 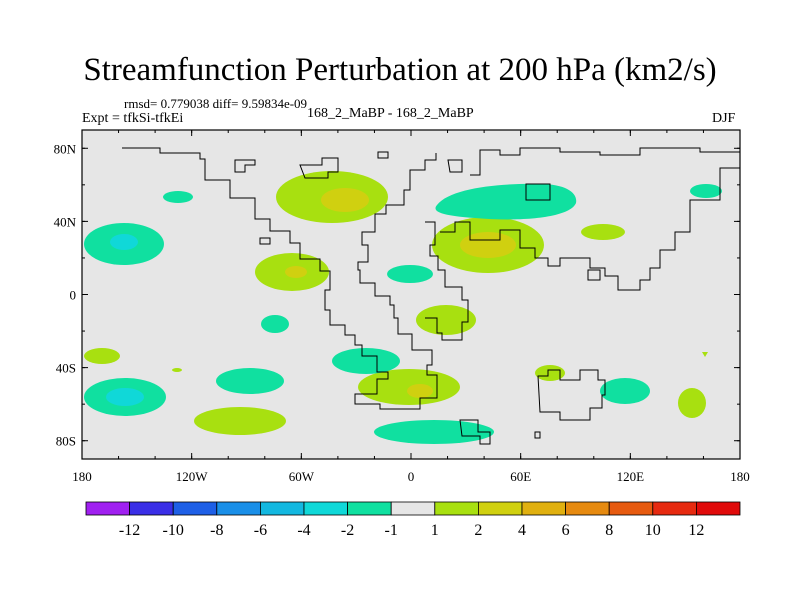 What do you see at coordinates (594, 275) in the screenshot?
I see `coastline-se-asia` at bounding box center [594, 275].